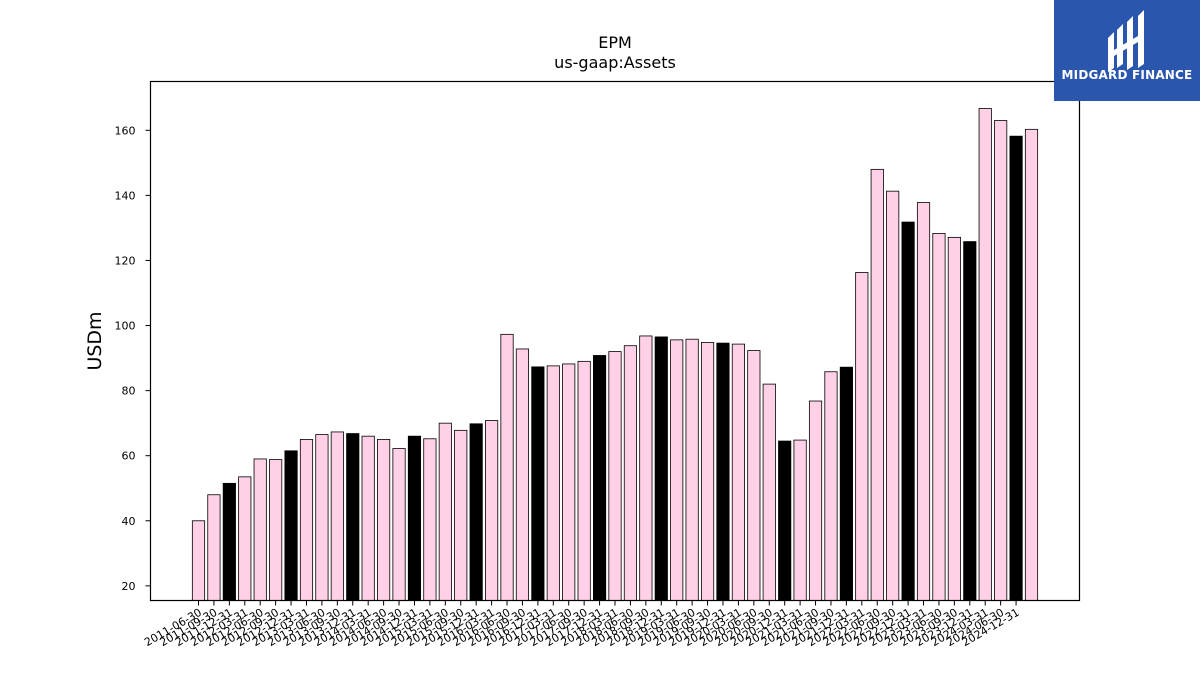 The image size is (1200, 675). I want to click on logo-text: MIDGARD FINANCE, so click(1127, 75).